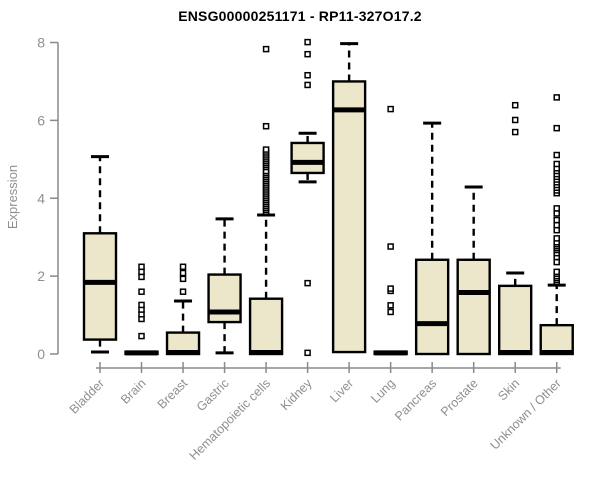 Image resolution: width=600 pixels, height=500 pixels. I want to click on y-tick-label: 4, so click(41, 198).